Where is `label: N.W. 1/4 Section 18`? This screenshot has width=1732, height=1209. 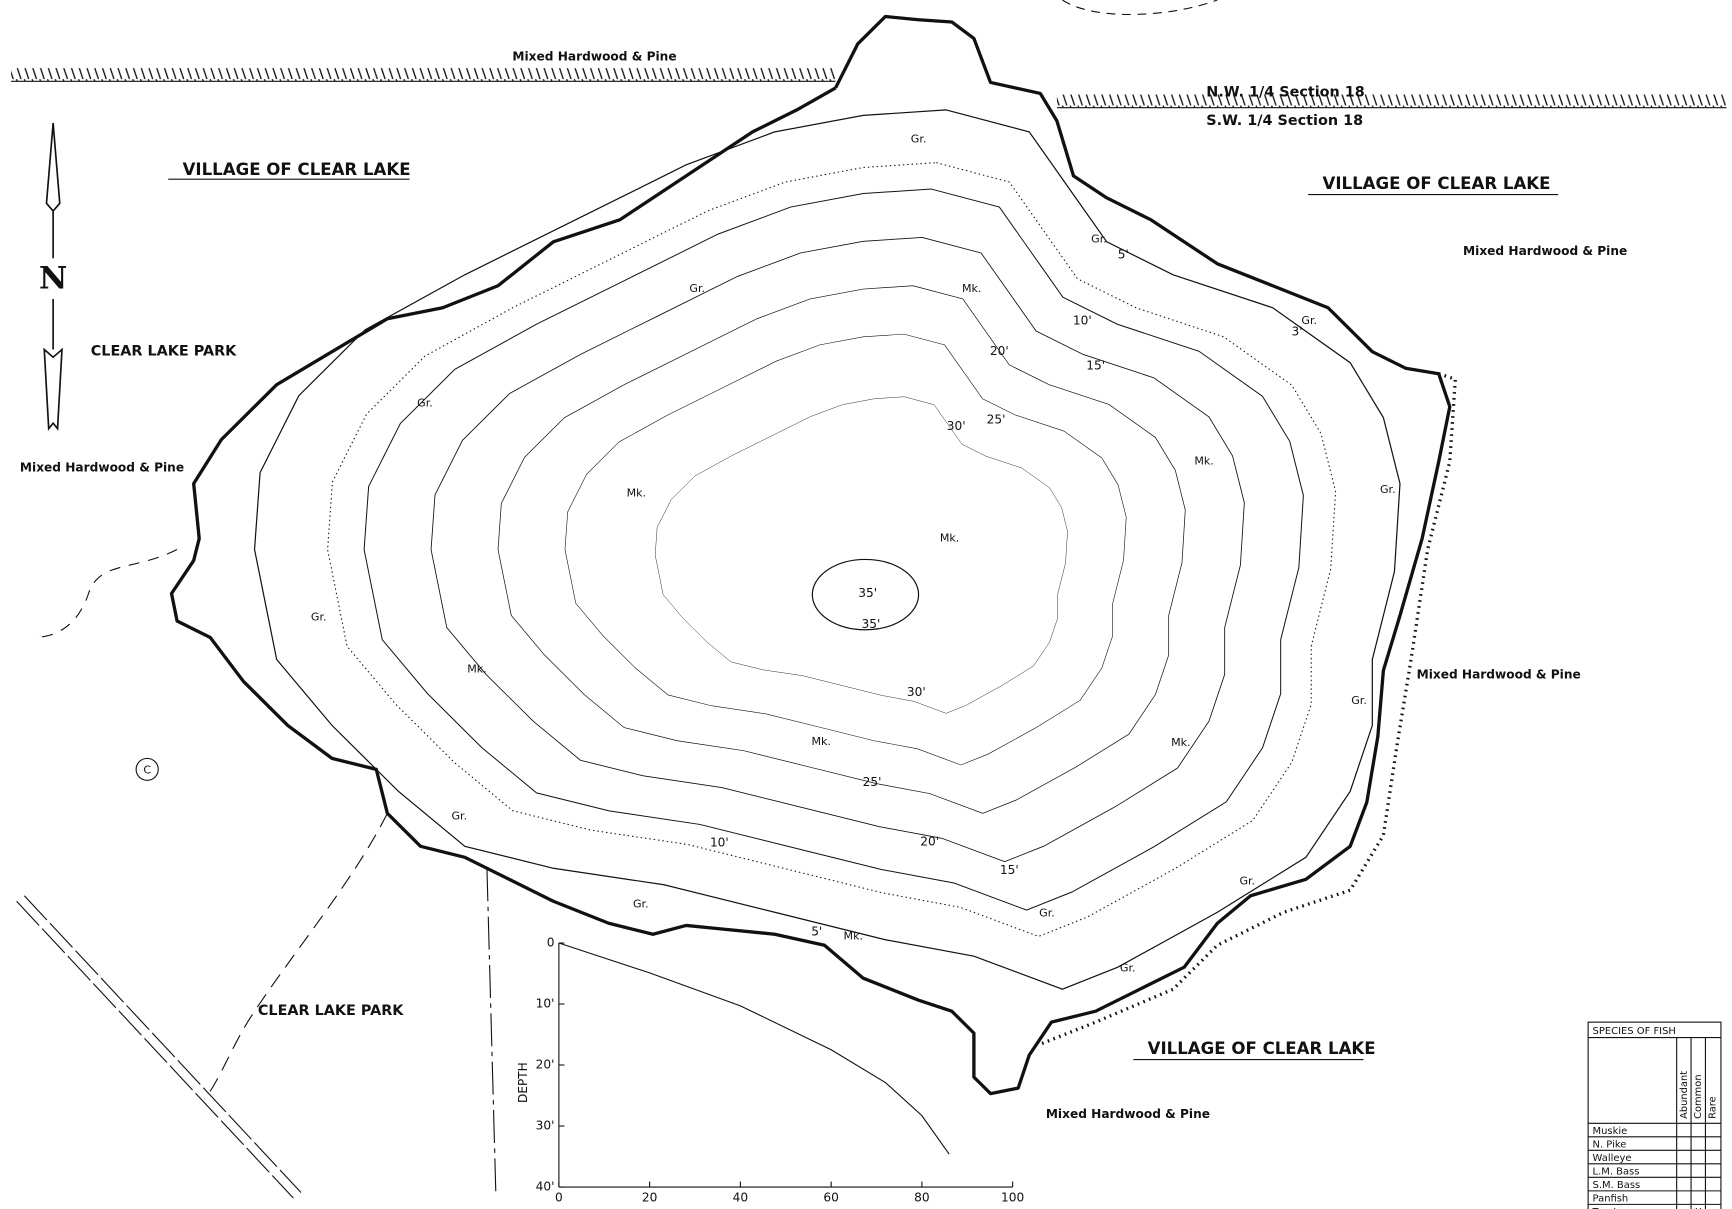
label: N.W. 1/4 Section 18 is located at coordinates (1285, 92).